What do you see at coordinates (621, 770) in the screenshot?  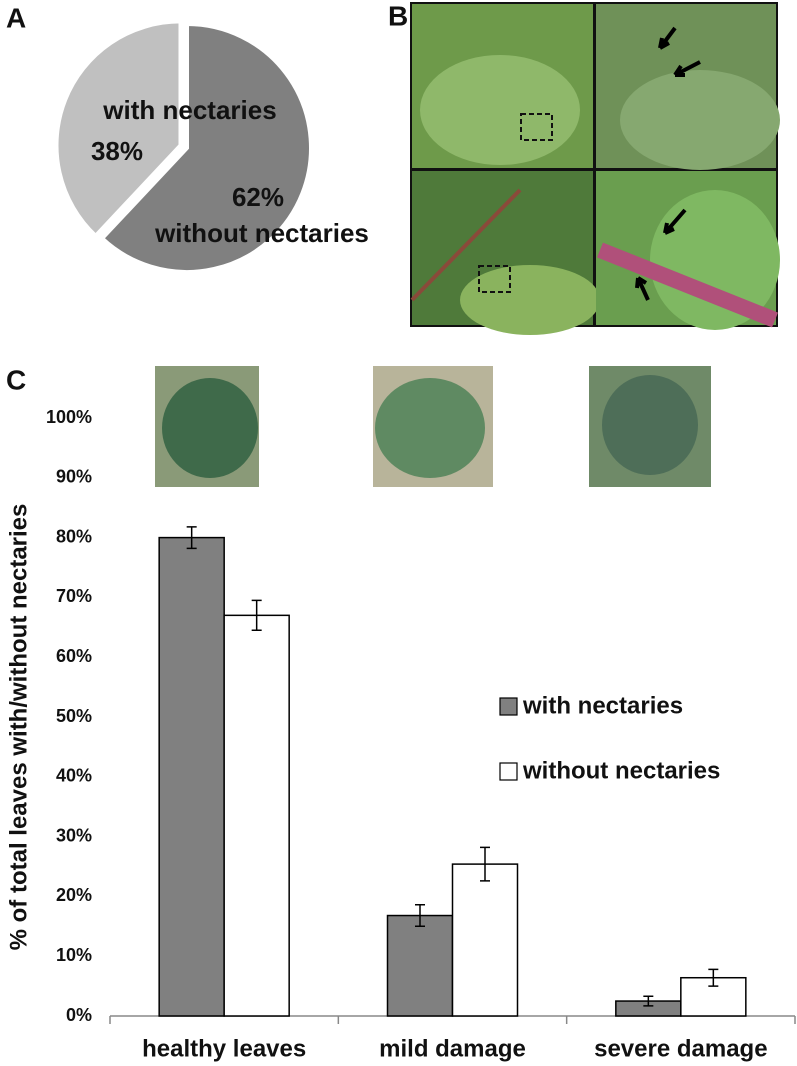 I see `legend-label: without nectaries` at bounding box center [621, 770].